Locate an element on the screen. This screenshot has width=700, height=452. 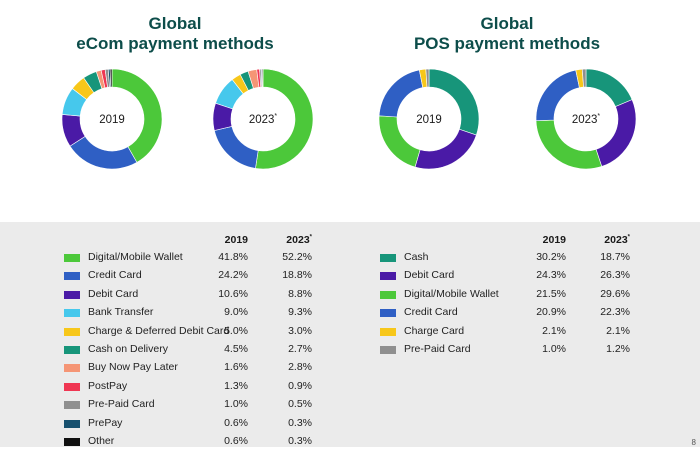
legend-value-2023: 8.8% is located at coordinates (300, 293).